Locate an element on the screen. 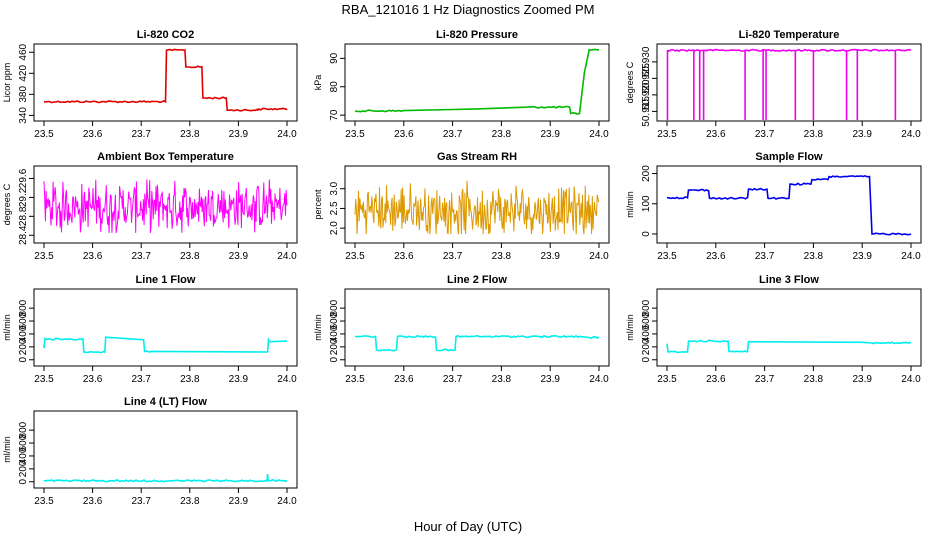 The image size is (936, 540). panel-title: Li-820 Temperature is located at coordinates (789, 35).